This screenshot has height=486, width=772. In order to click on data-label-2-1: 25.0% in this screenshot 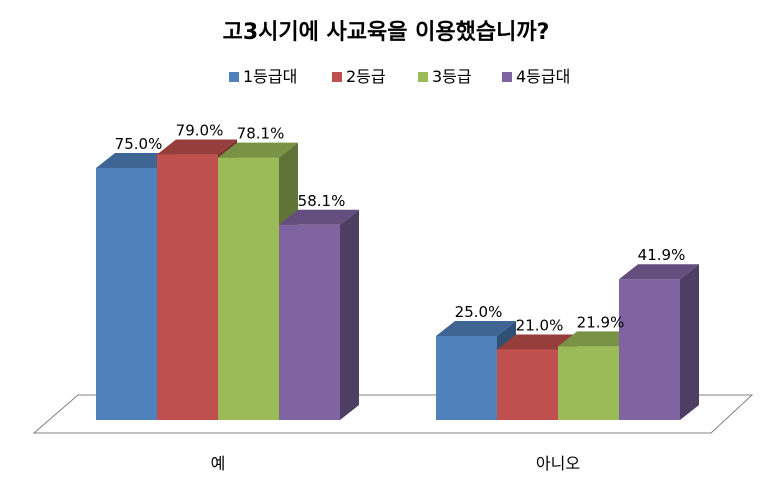, I will do `click(479, 312)`.